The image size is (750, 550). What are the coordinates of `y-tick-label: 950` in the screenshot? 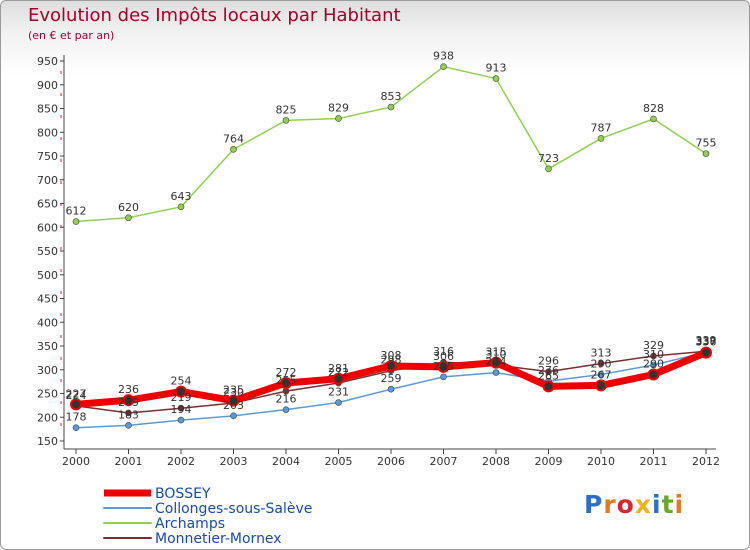 It's located at (47, 61).